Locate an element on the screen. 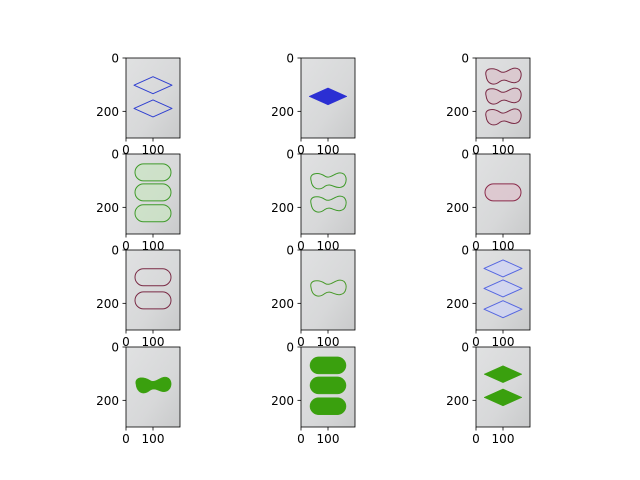 Image resolution: width=640 pixels, height=480 pixels. subplot-r3-c1: 0 200 0 100 is located at coordinates (313, 393).